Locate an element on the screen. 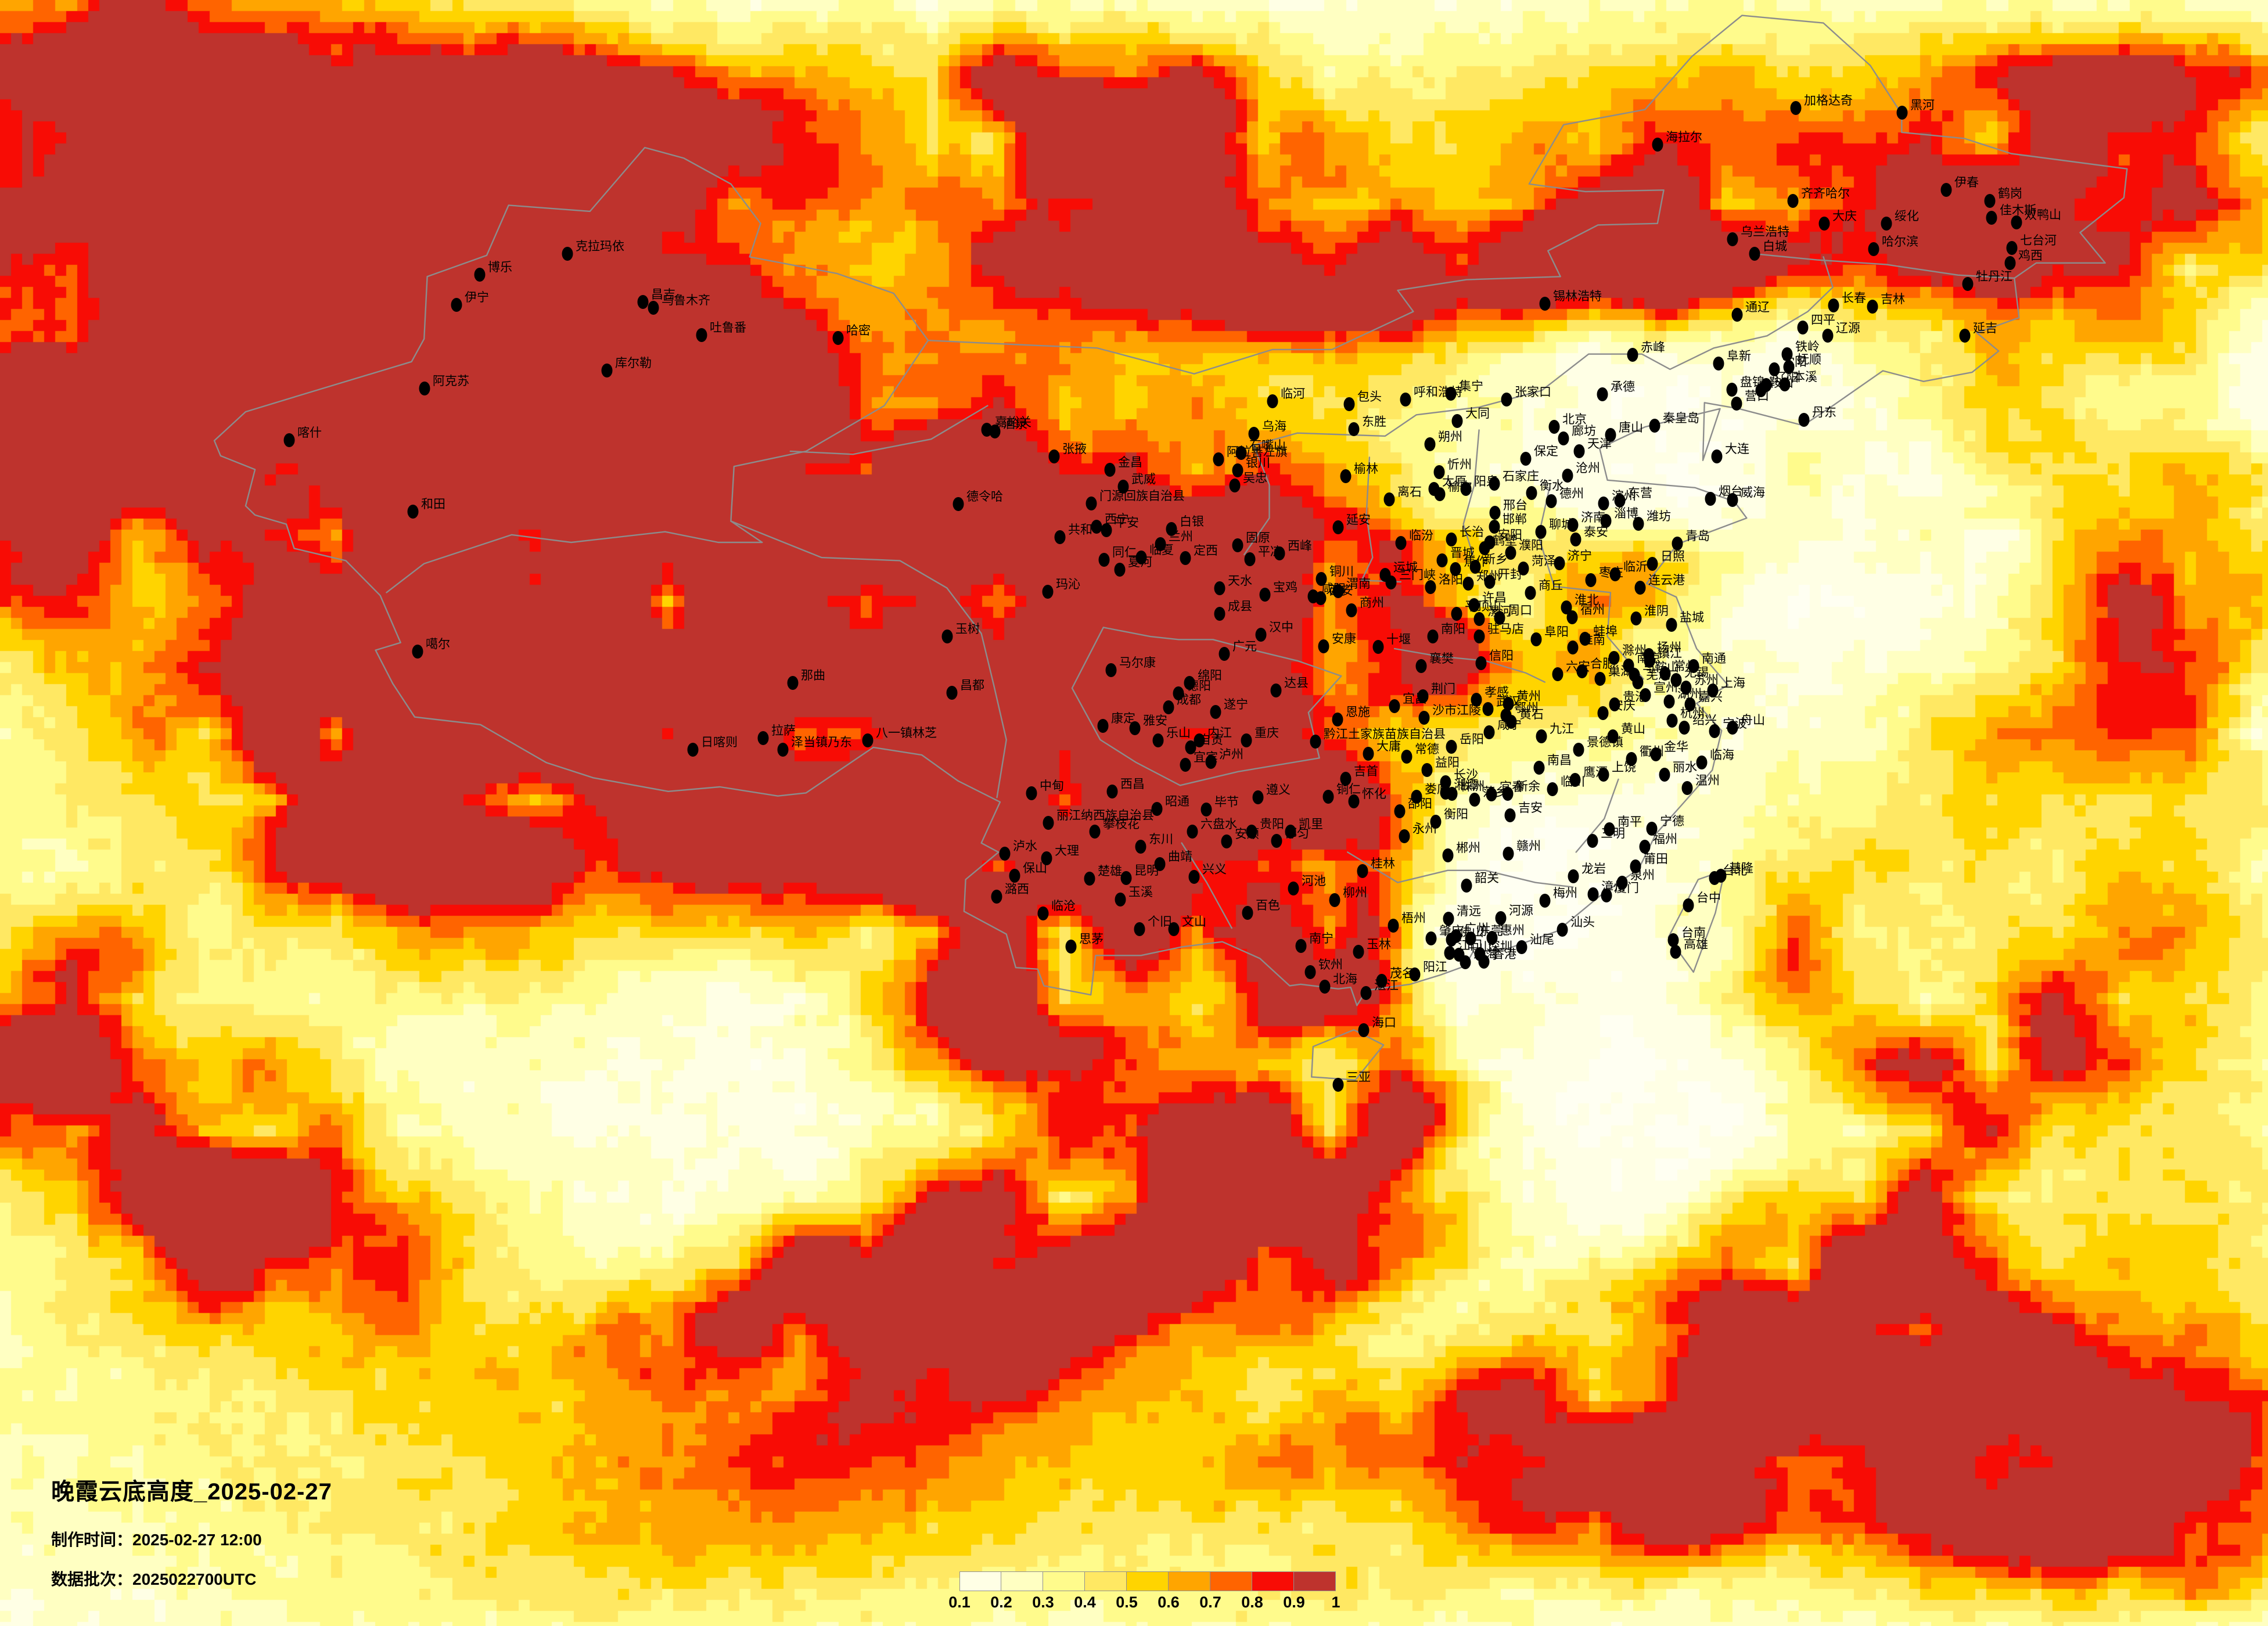  city-marker: 聊城 is located at coordinates (1554, 528).